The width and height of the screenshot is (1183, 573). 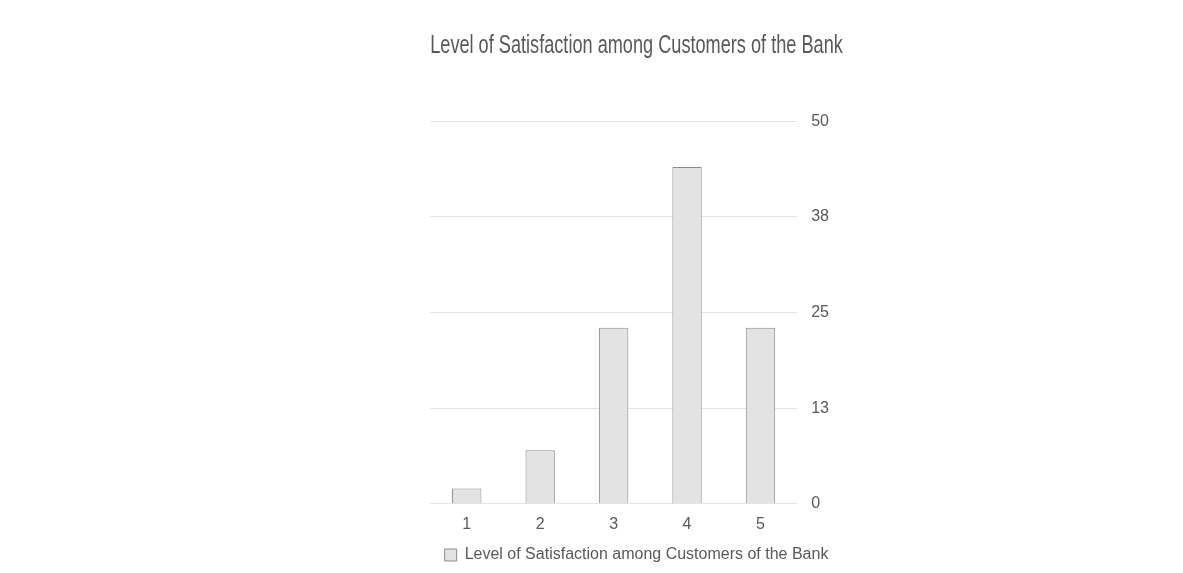 I want to click on x-tick-label: 2, so click(x=540, y=523).